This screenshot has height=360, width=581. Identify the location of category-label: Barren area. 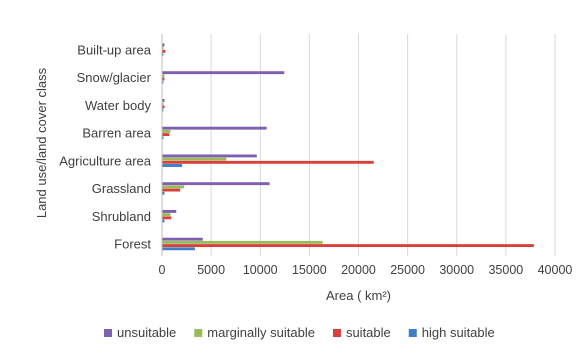
(116, 133).